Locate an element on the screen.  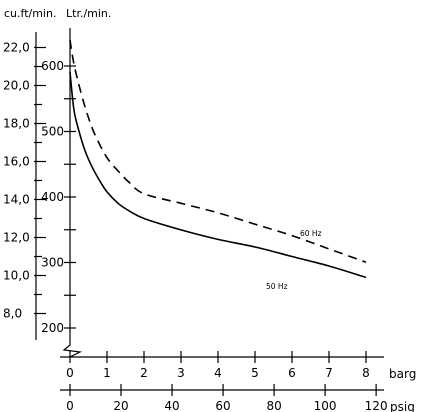
psig-tick-label: 0 is located at coordinates (70, 405).